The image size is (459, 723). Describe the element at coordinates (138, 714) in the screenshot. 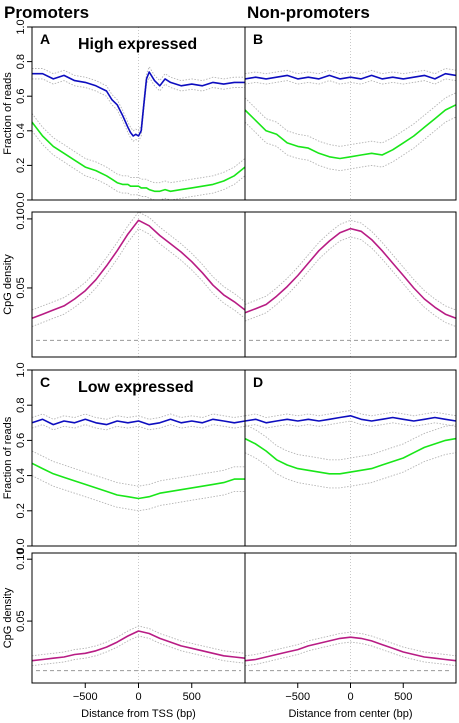

I see `x-axis-label: Distance from TSS (bp)` at that location.